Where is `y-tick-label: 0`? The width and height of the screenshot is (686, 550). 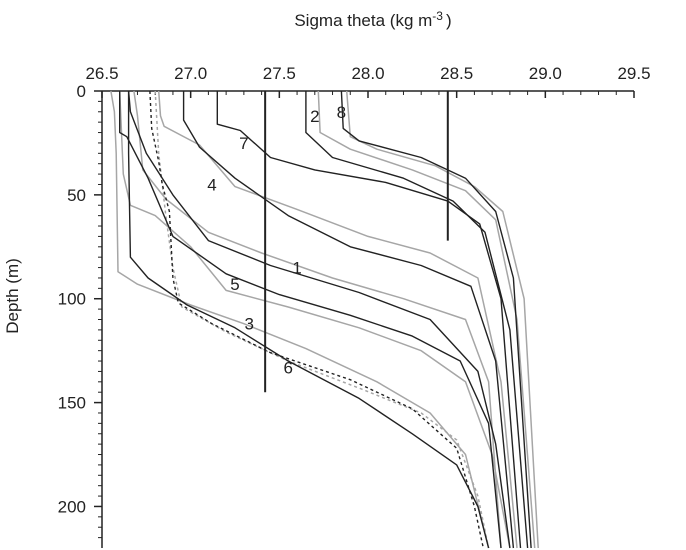 y-tick-label: 0 is located at coordinates (81, 91).